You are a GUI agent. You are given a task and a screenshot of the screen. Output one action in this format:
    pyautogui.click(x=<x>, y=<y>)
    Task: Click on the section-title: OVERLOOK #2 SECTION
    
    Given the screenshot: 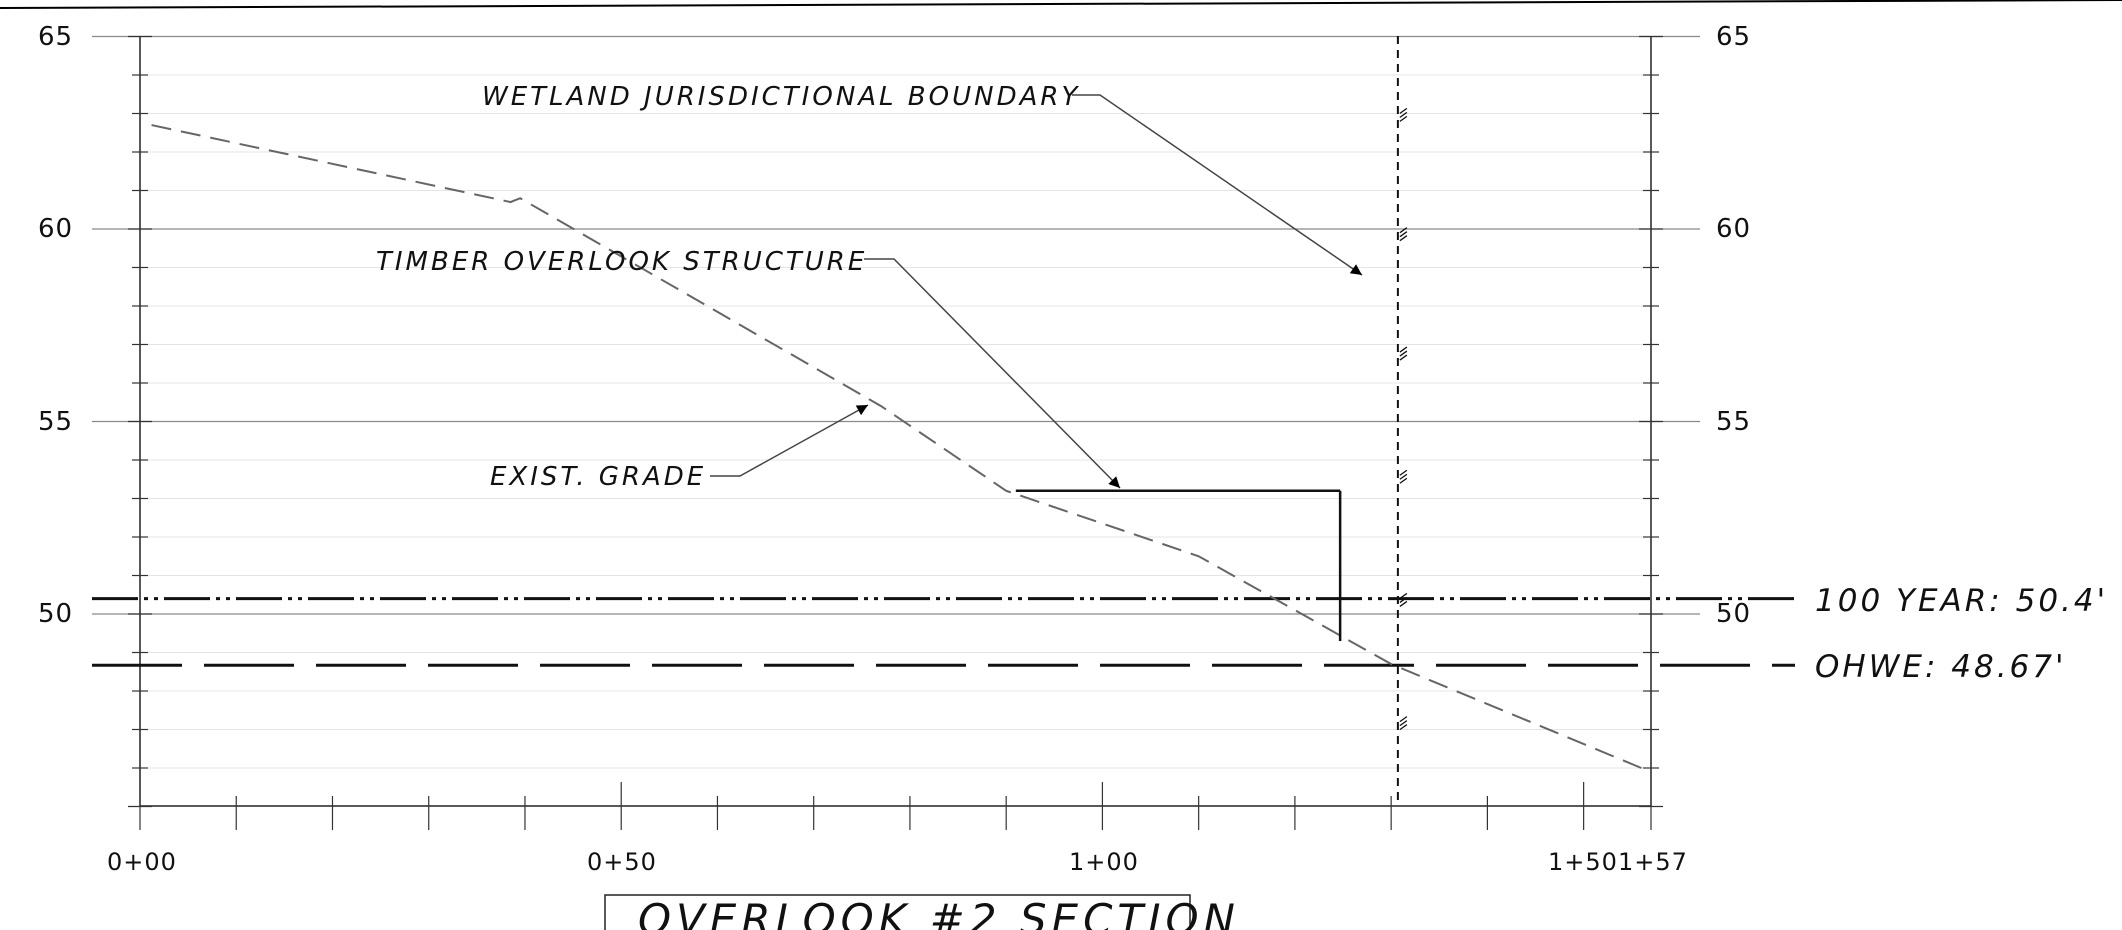 What is the action you would take?
    pyautogui.click(x=939, y=912)
    